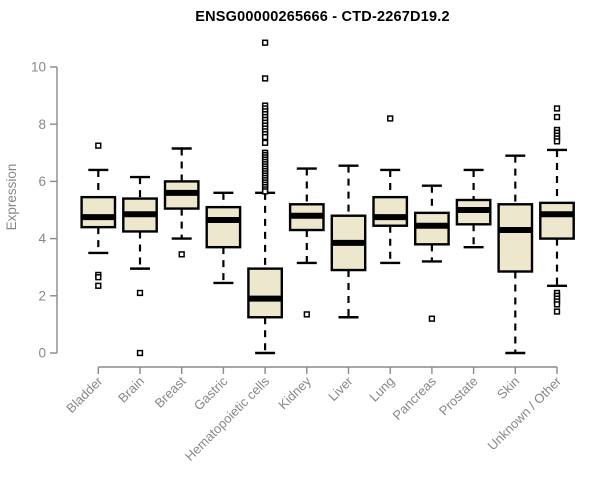  What do you see at coordinates (432, 253) in the screenshot?
I see `box-group-pancreas` at bounding box center [432, 253].